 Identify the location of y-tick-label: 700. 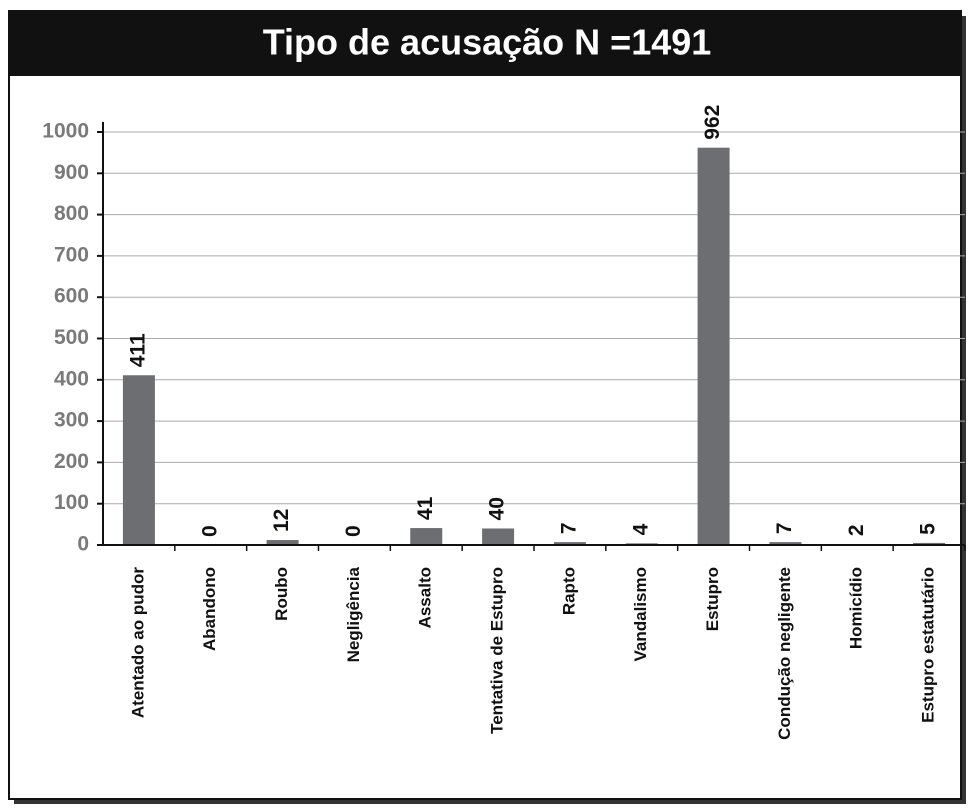
(71, 254).